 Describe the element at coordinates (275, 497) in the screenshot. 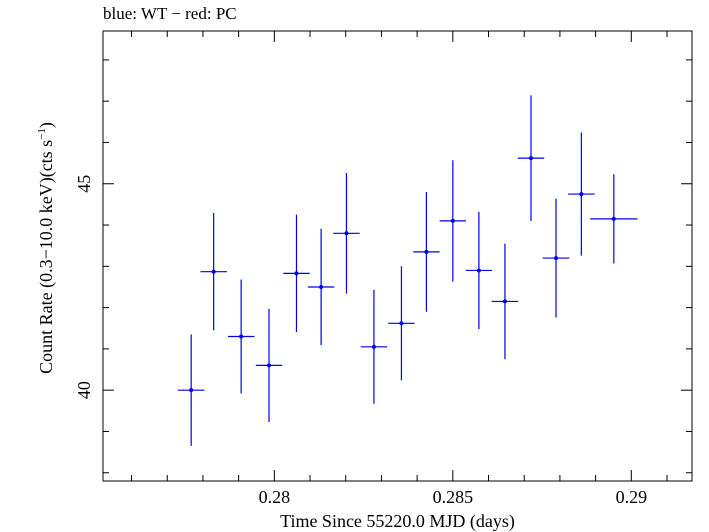

I see `x-tick-label: 0.28` at that location.